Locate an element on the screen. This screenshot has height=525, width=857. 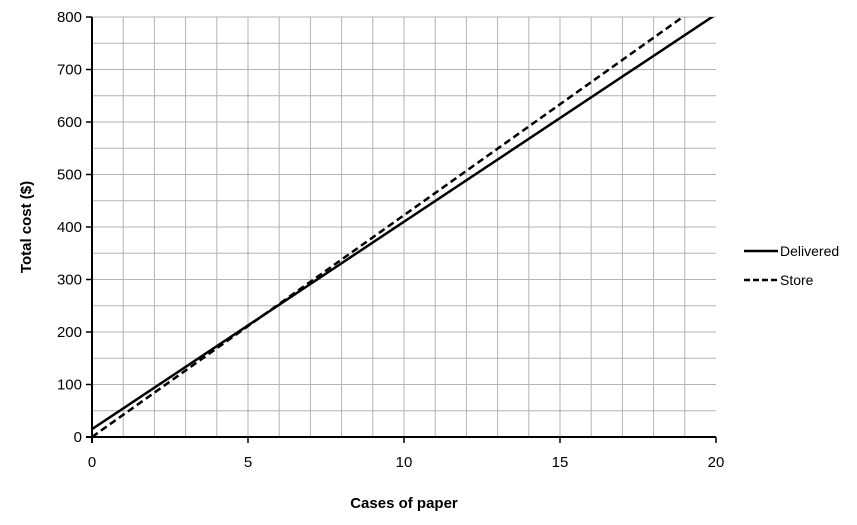
y-tick-label: 800 is located at coordinates (69, 17).